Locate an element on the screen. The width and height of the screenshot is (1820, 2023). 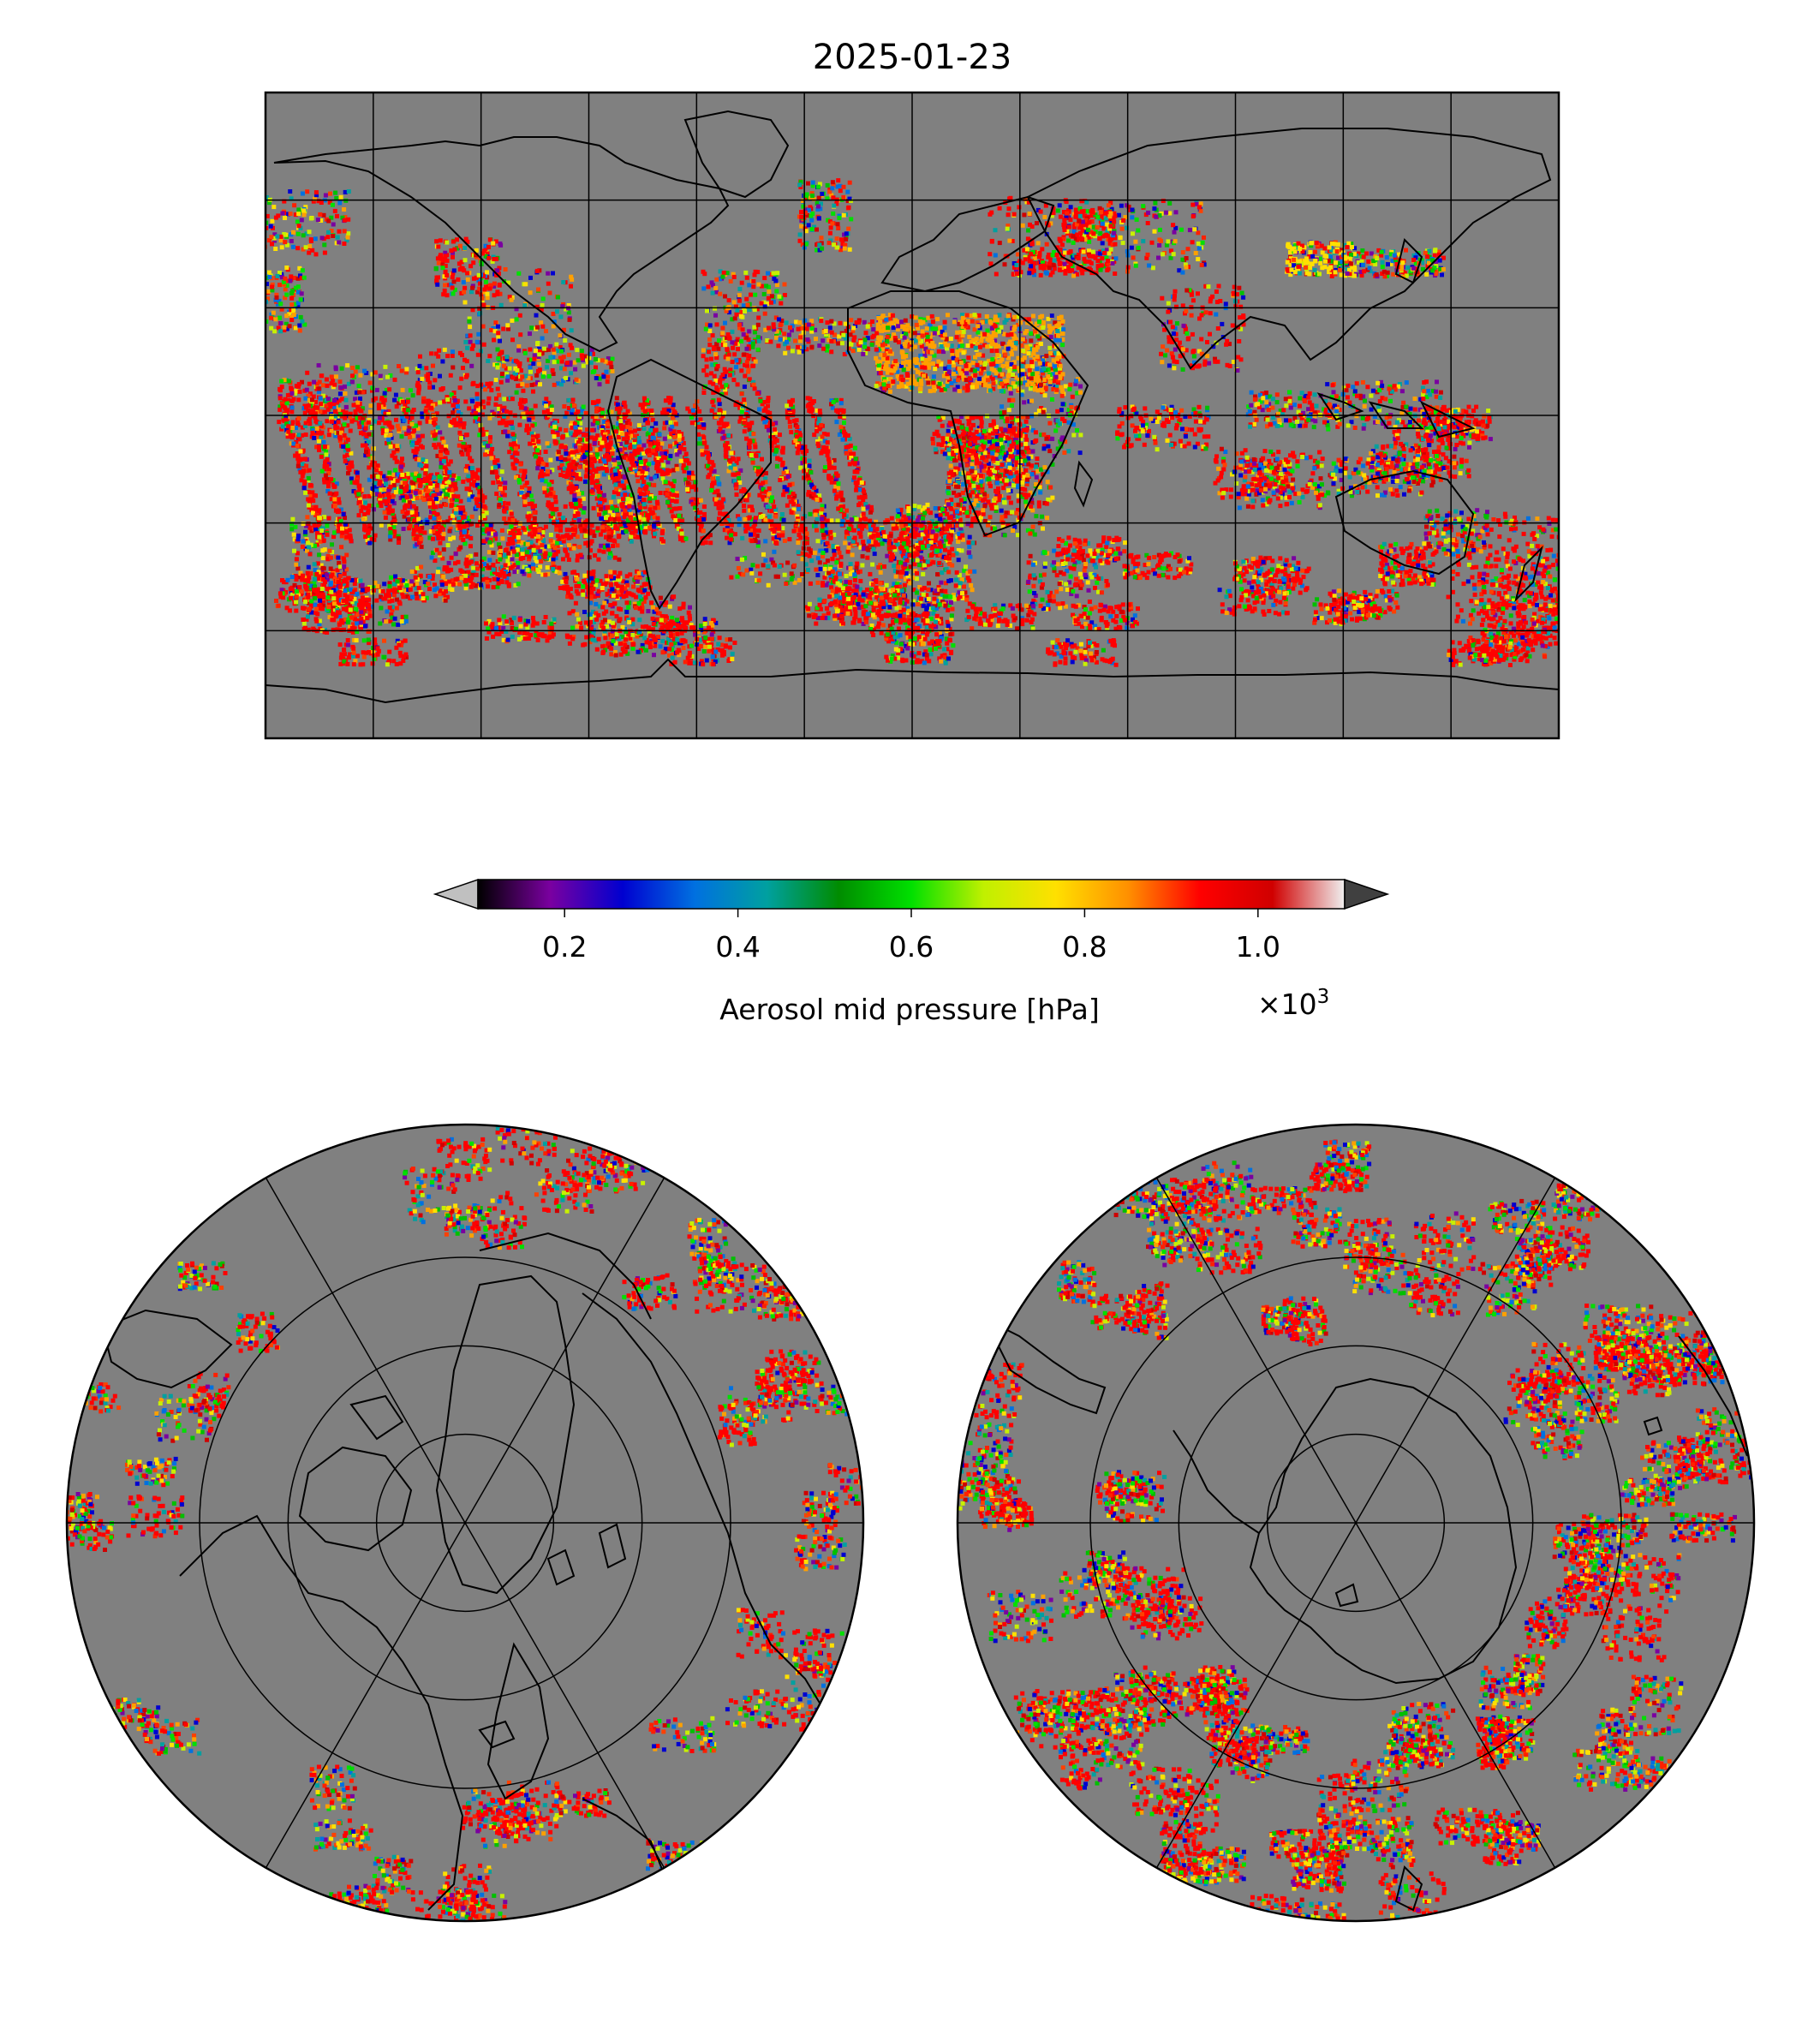
colorbar-tick-label: 0.2 is located at coordinates (564, 947).